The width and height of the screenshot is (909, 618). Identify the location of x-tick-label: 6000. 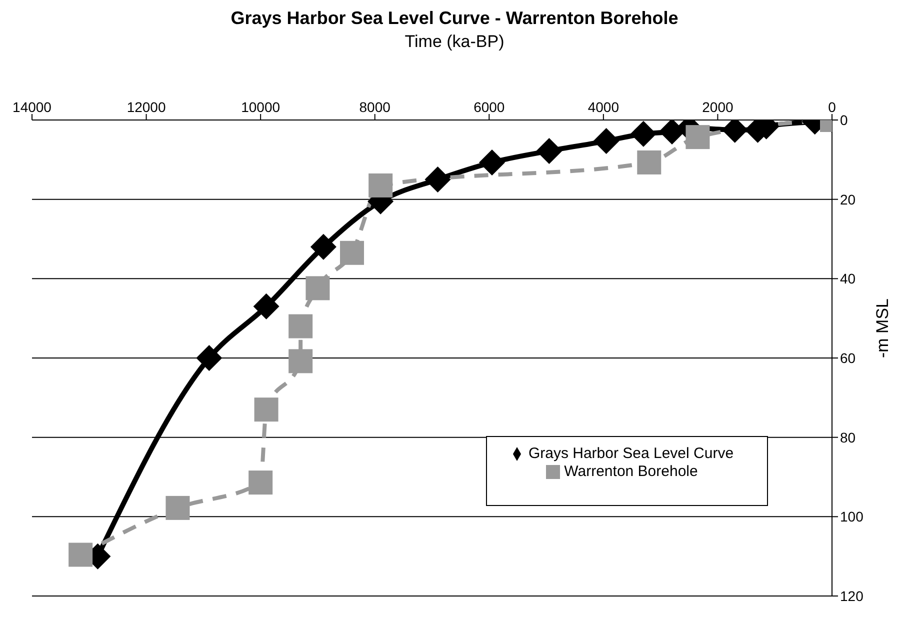
(489, 107).